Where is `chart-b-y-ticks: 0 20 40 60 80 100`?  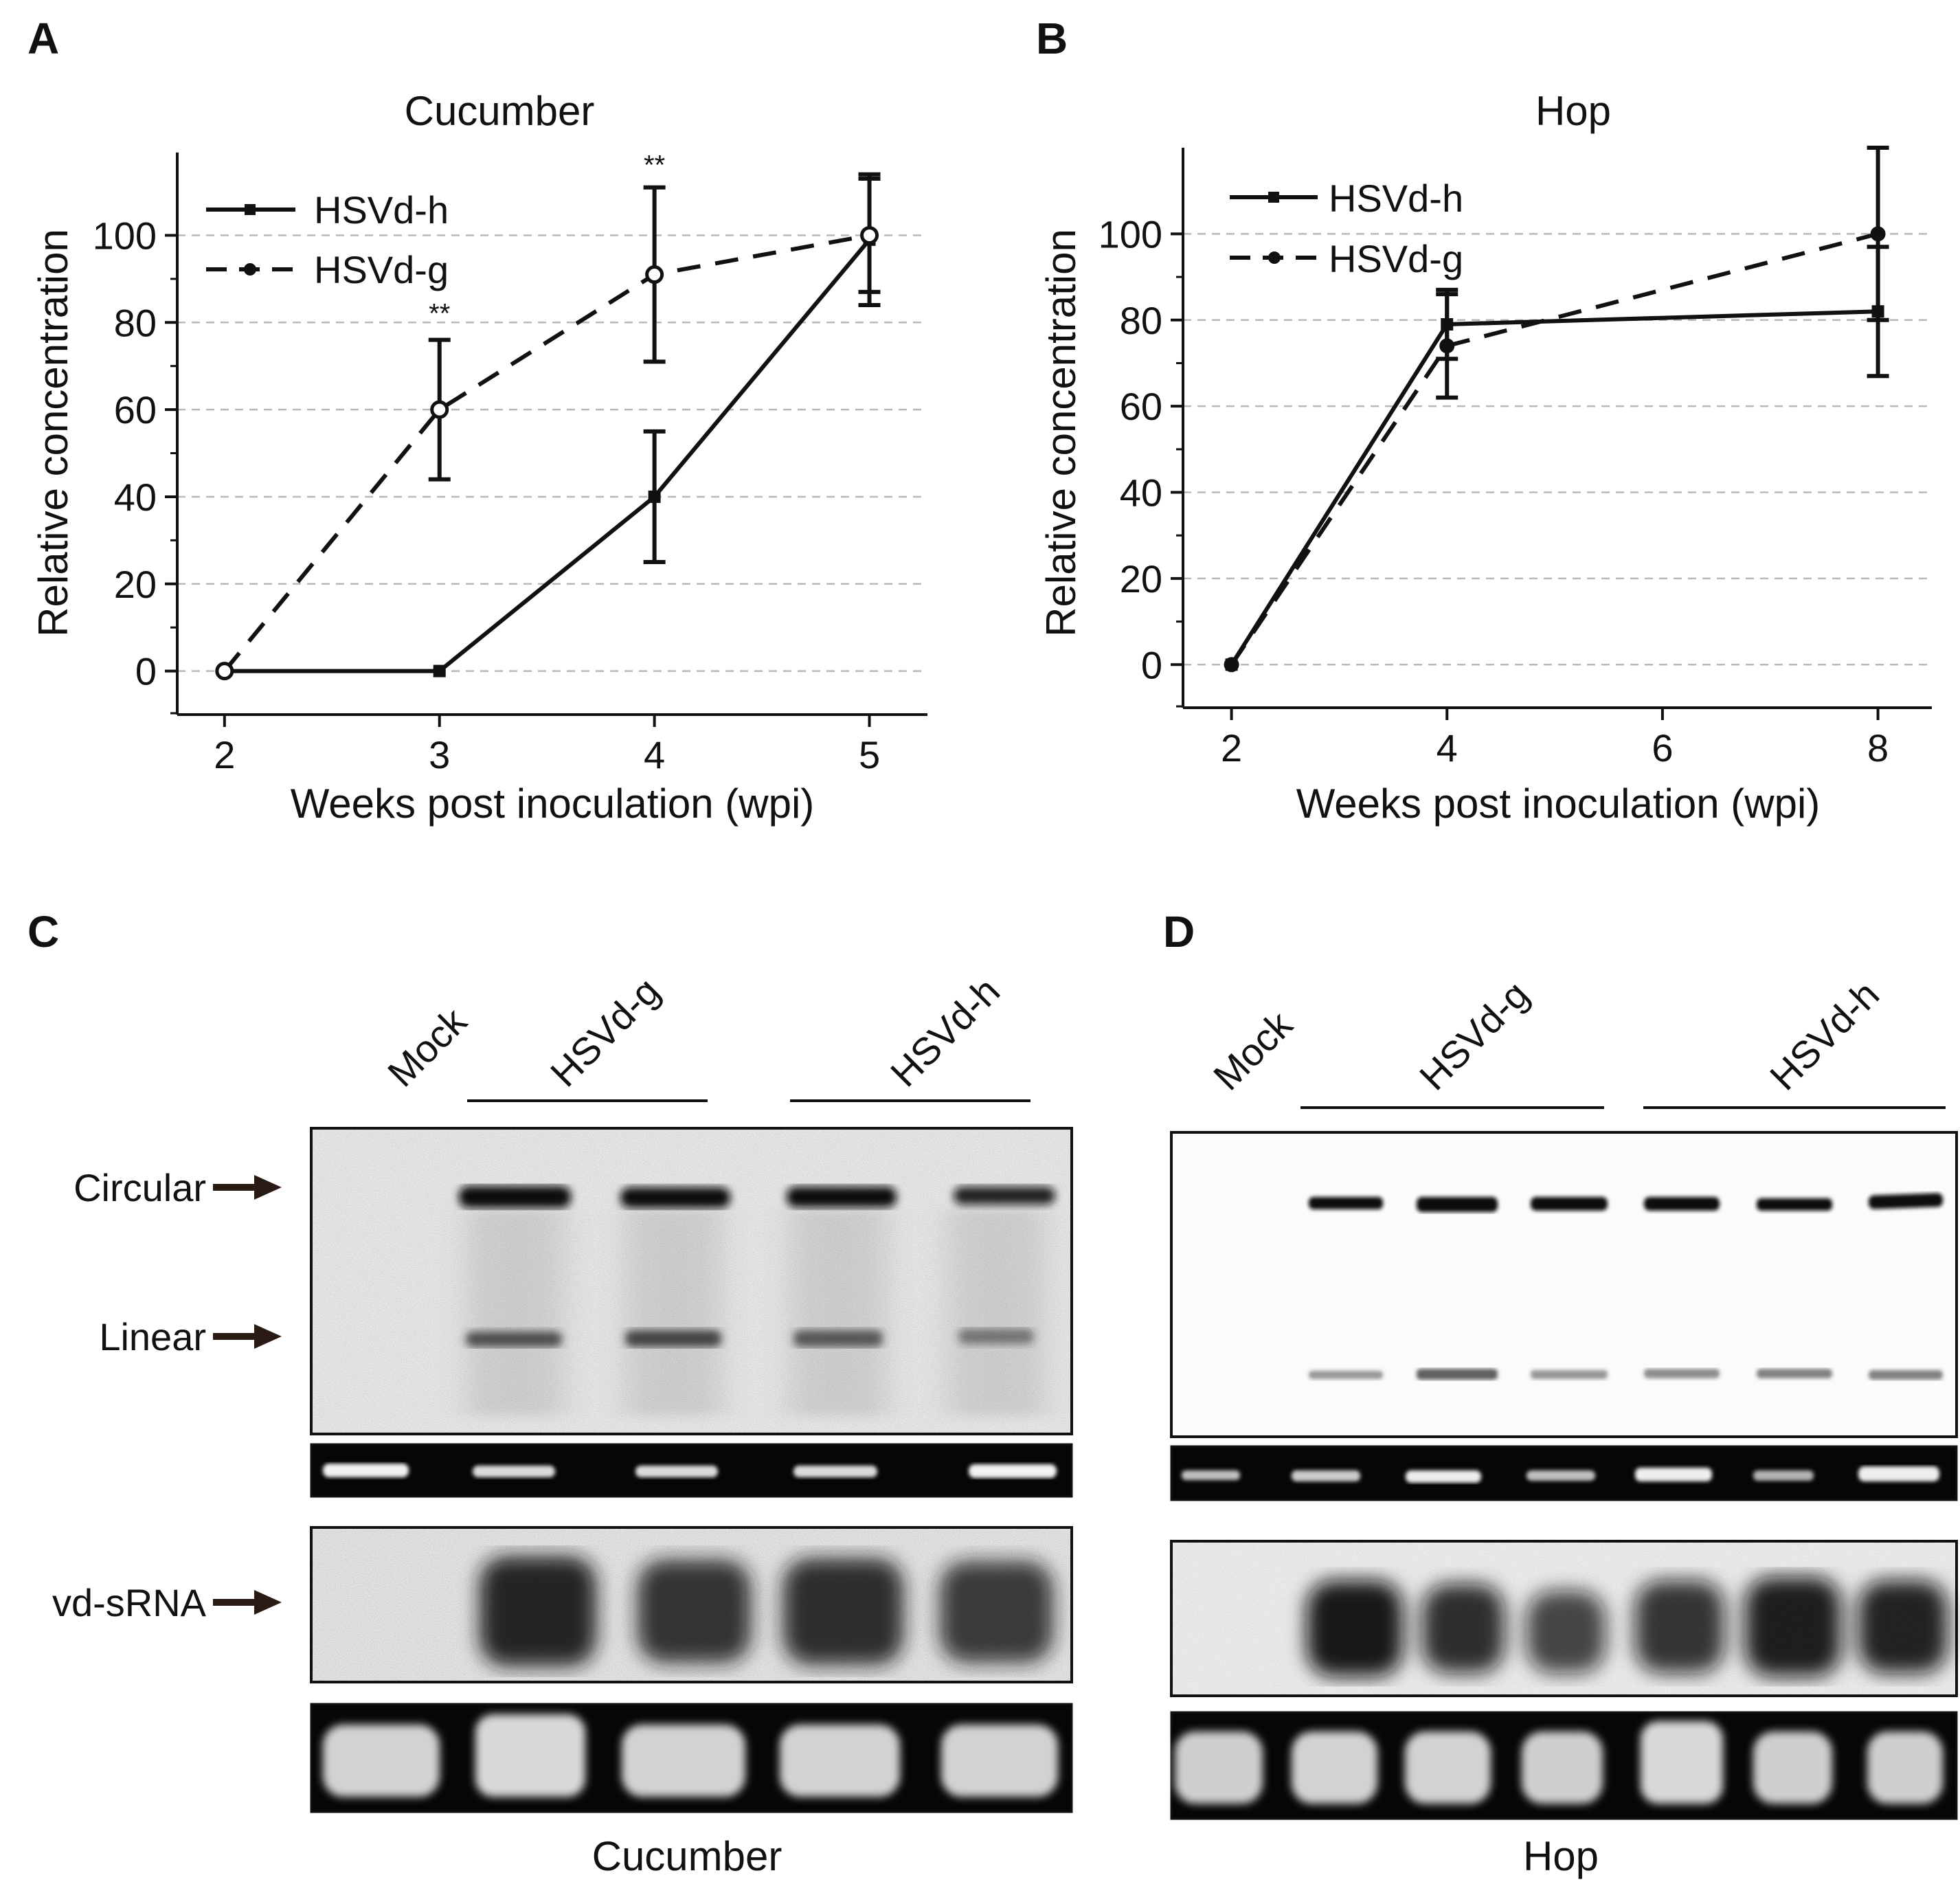
chart-b-y-ticks: 0 20 40 60 80 100 is located at coordinates (1141, 460).